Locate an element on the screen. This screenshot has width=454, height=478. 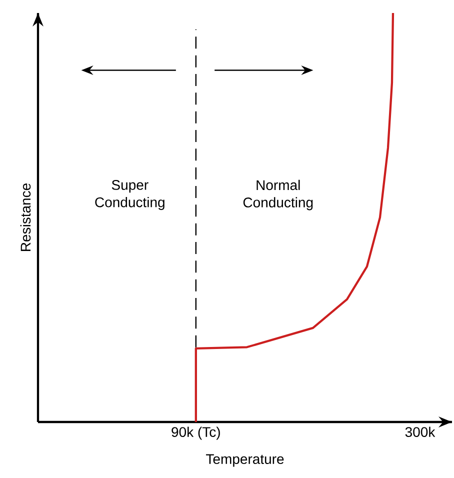
annotation: Normal Conducting is located at coordinates (278, 195).